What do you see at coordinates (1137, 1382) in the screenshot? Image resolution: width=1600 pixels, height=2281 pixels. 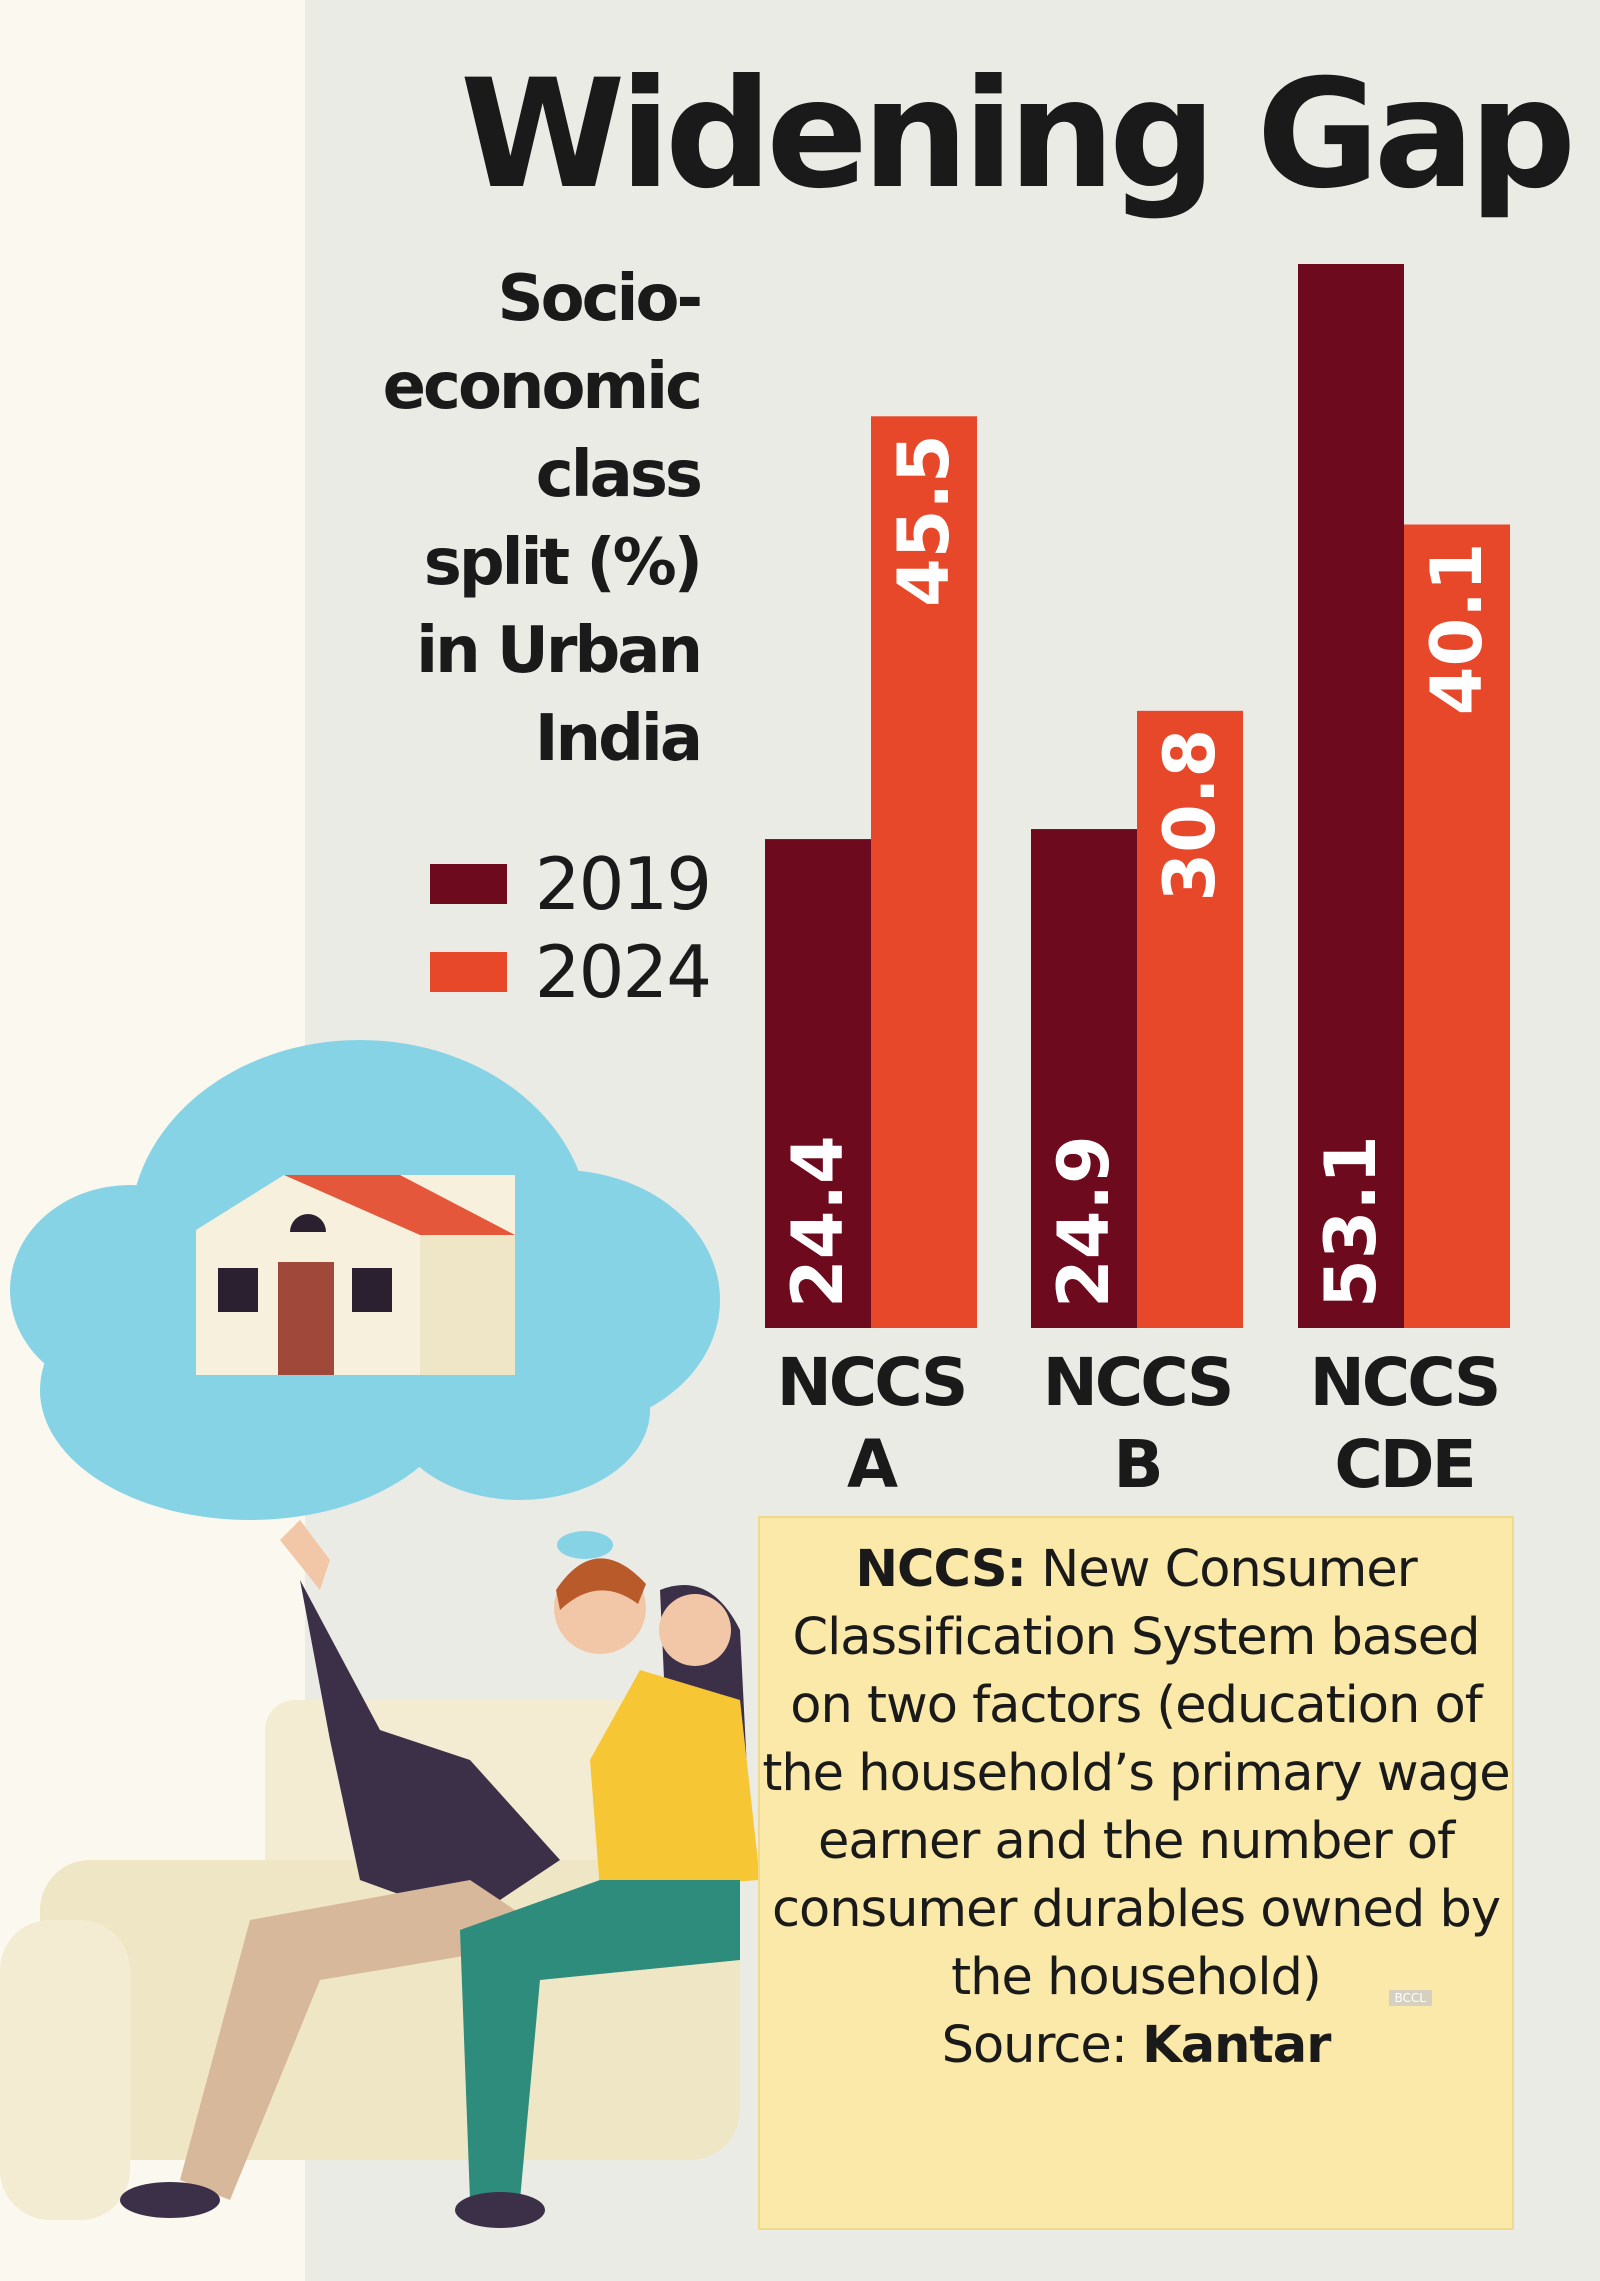 I see `category-label-nccs-b: NCCS` at bounding box center [1137, 1382].